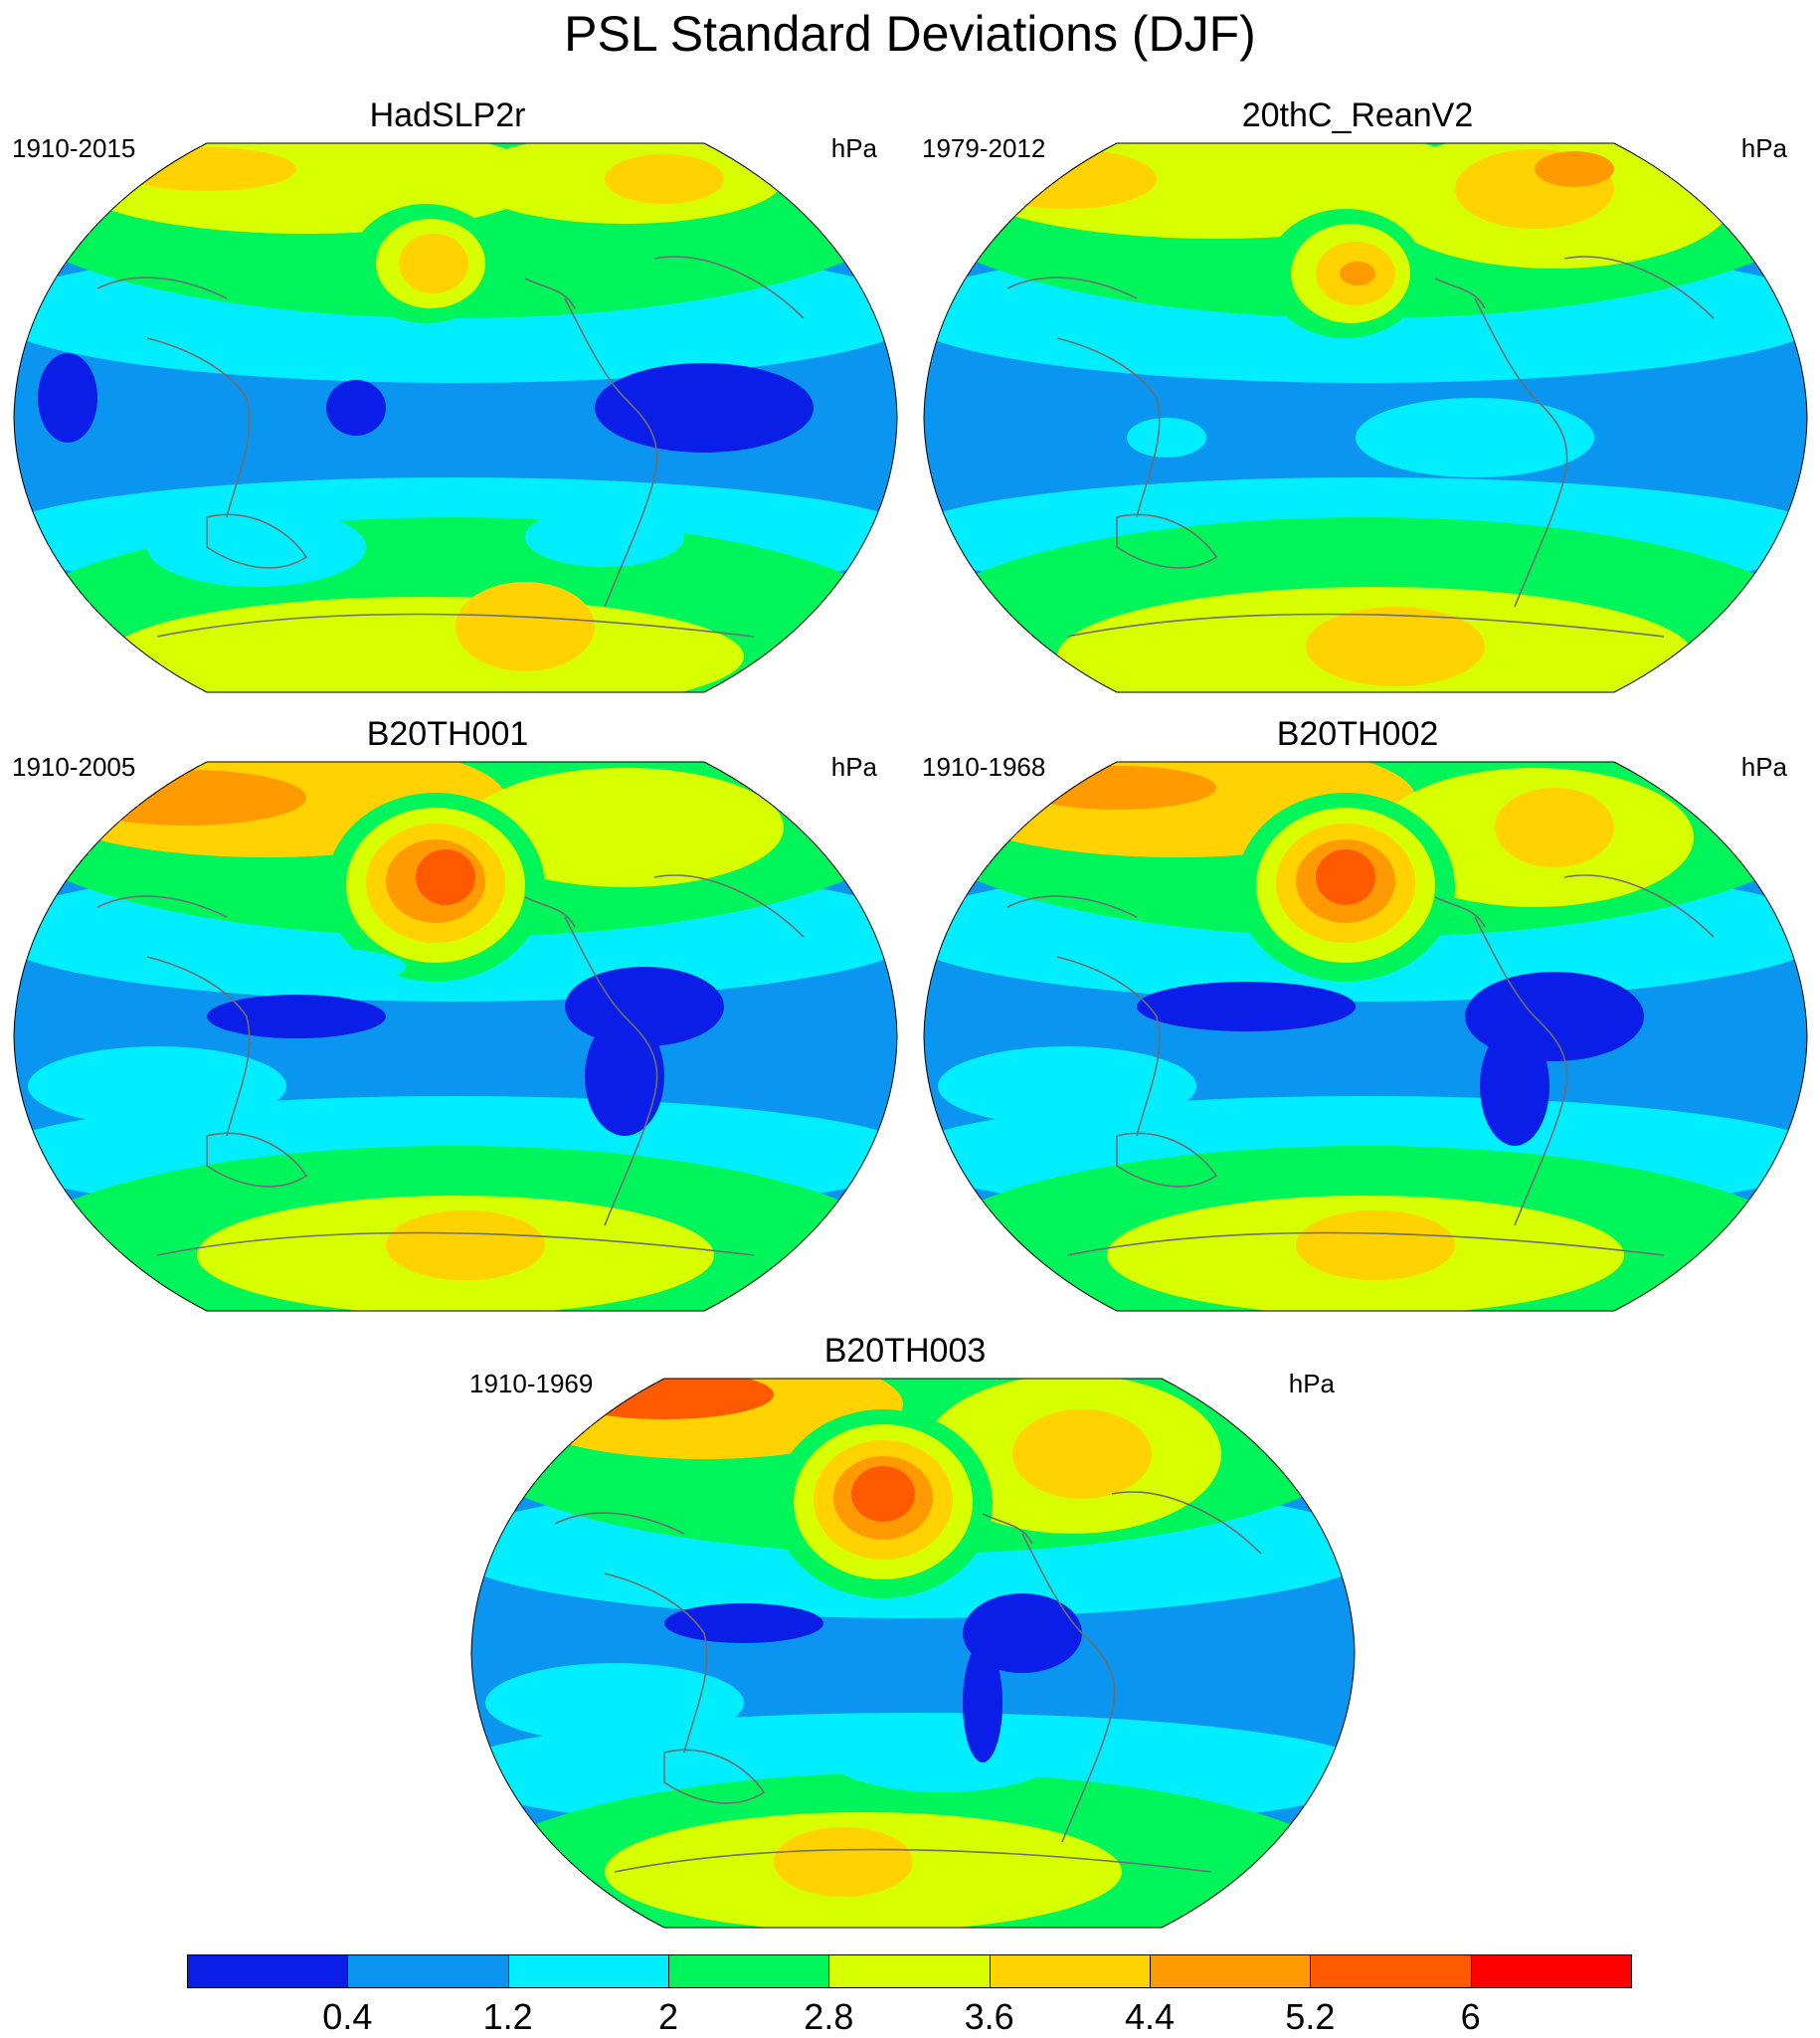 The width and height of the screenshot is (1820, 2038). I want to click on colorbar-tick-label: 5.2, so click(1310, 2016).